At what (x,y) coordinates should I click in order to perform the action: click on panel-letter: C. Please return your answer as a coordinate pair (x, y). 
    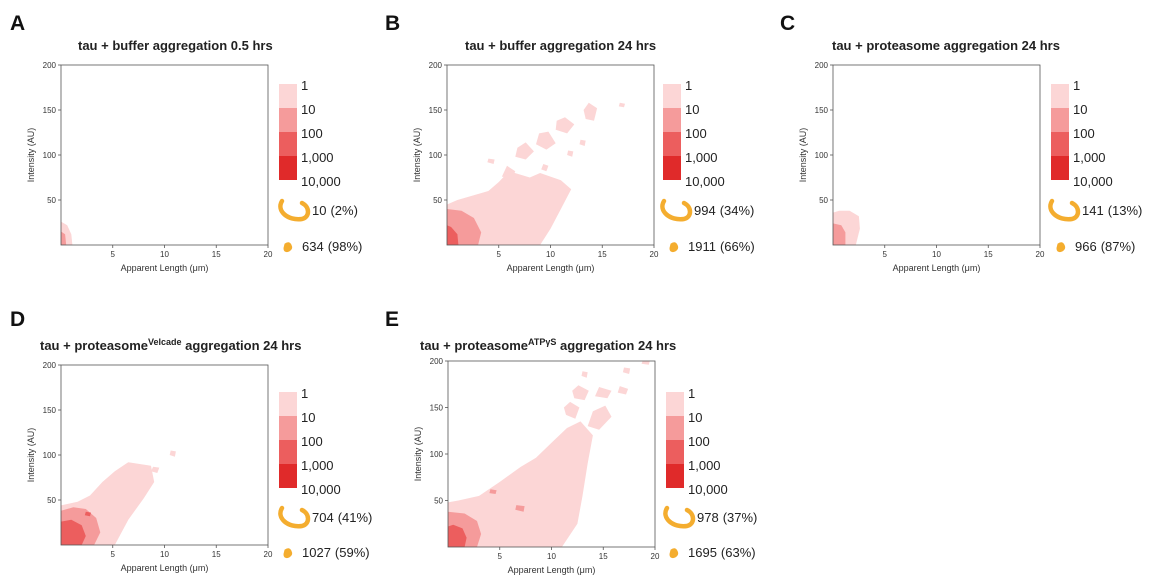
    Looking at the image, I should click on (787, 23).